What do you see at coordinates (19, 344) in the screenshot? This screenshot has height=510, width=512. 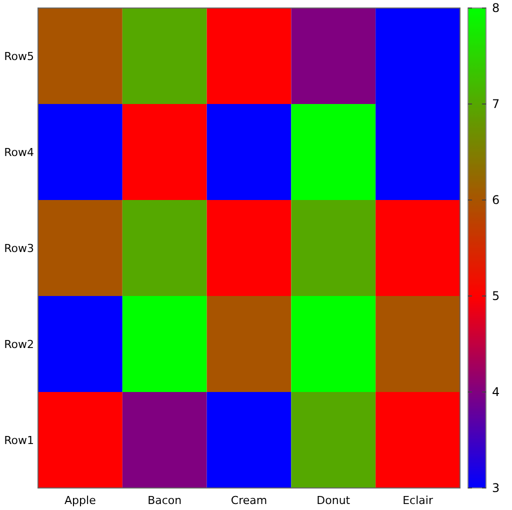 I see `y-tick-label: Row2` at bounding box center [19, 344].